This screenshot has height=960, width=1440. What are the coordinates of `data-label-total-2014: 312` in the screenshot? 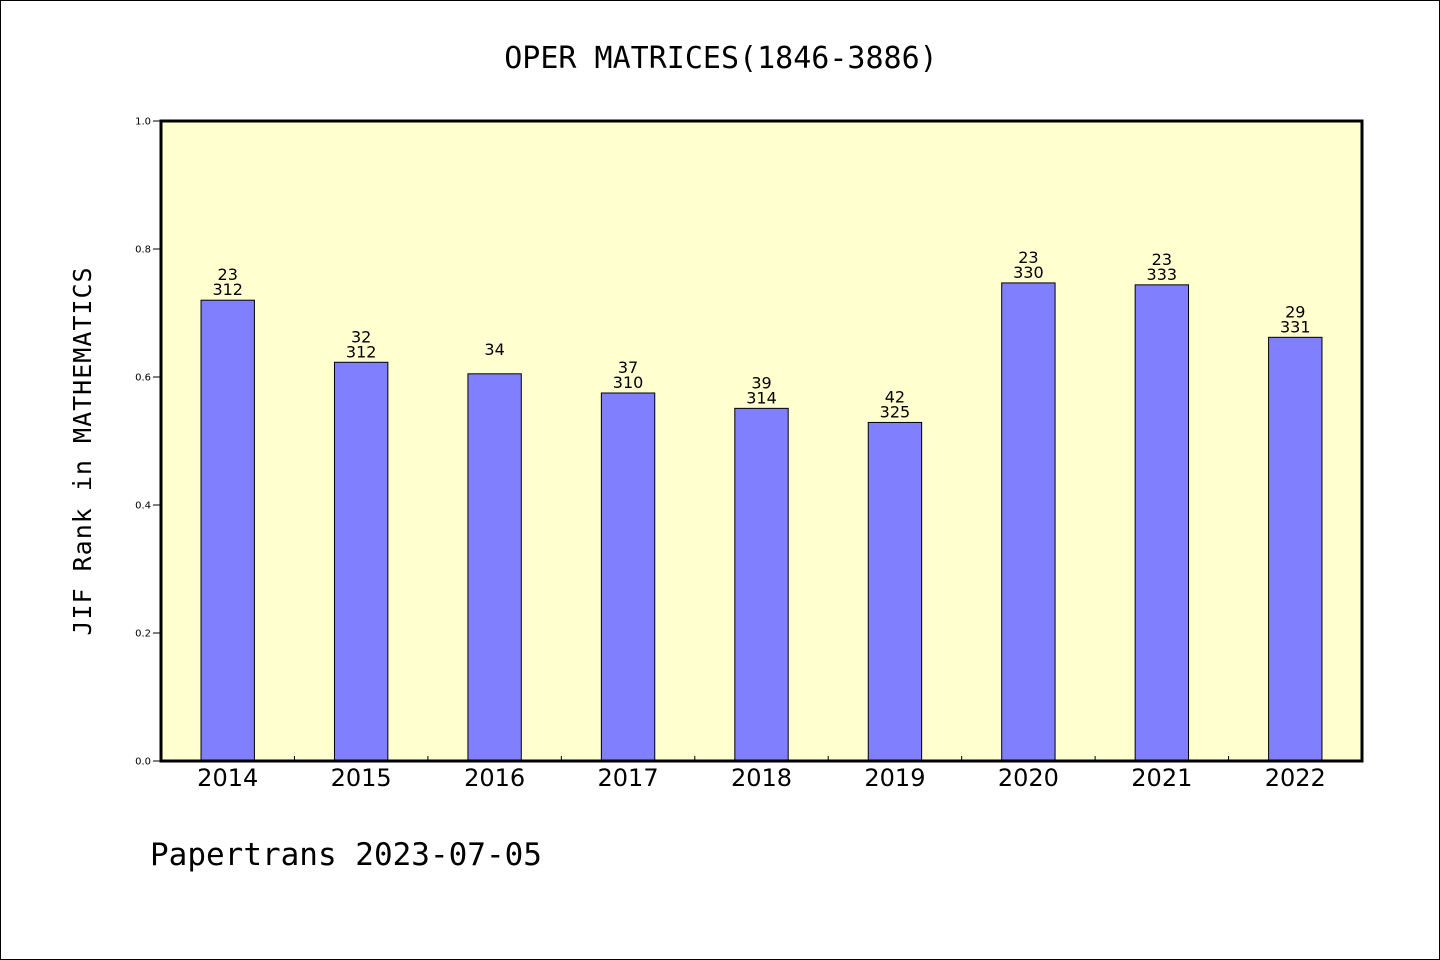 It's located at (227, 289).